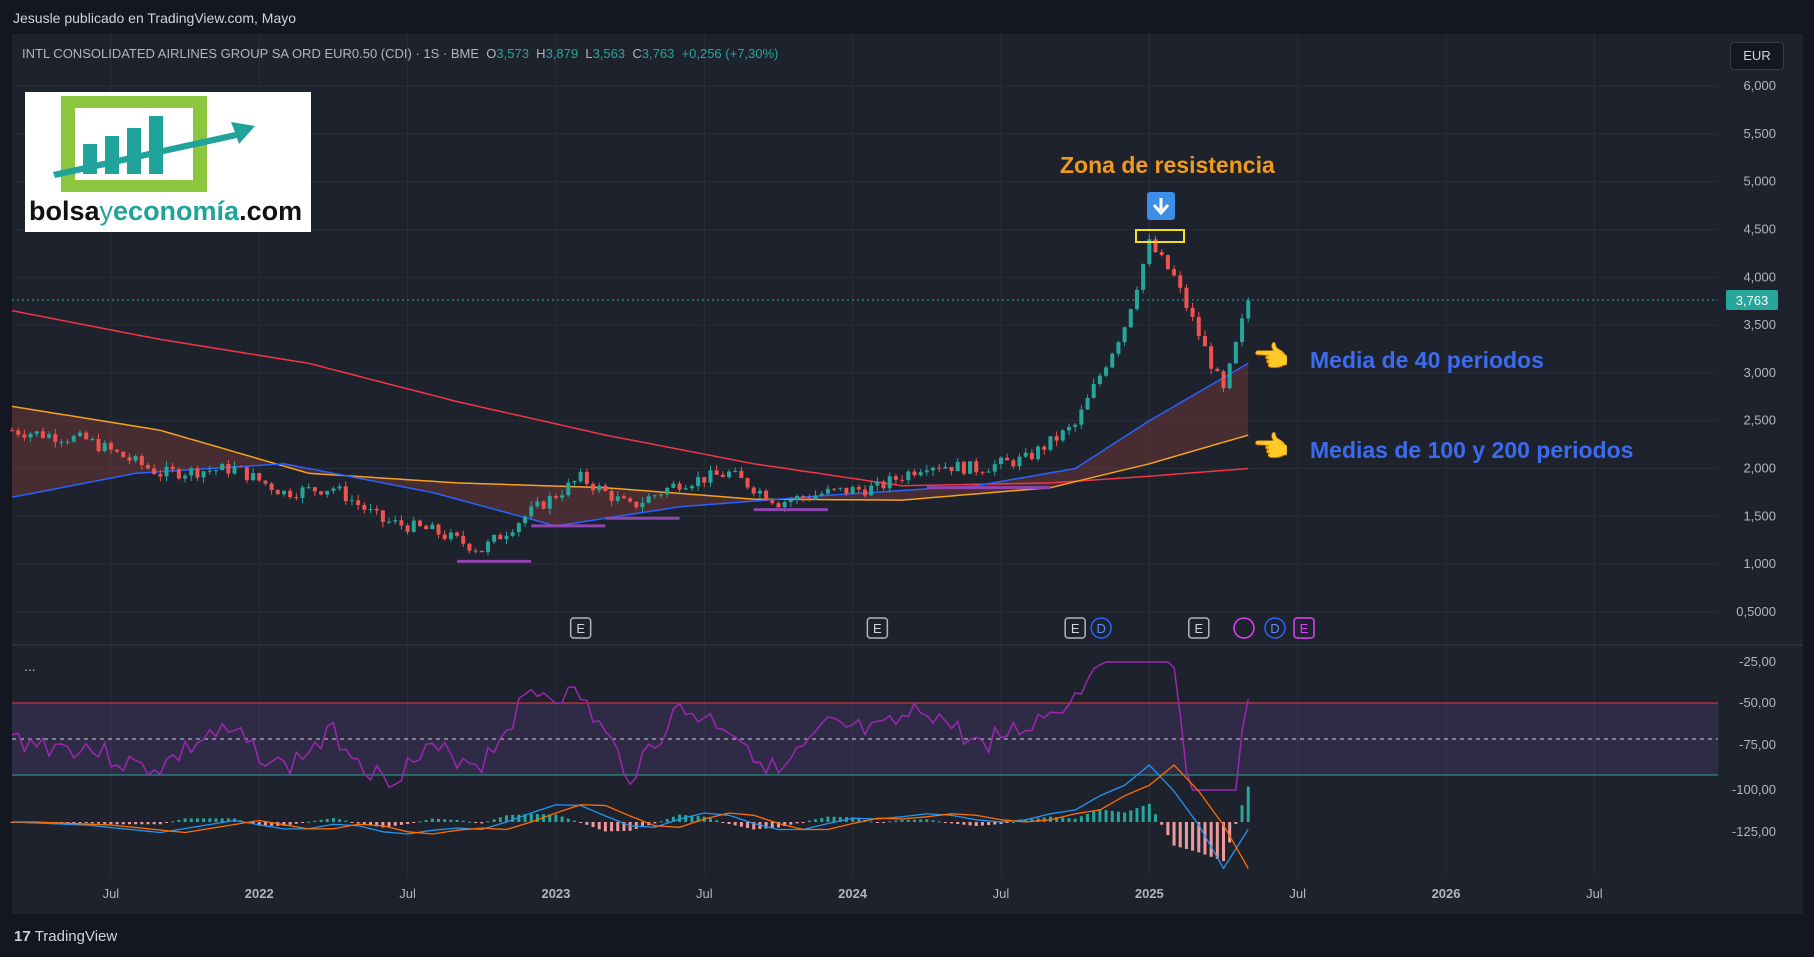 The image size is (1814, 957). Describe the element at coordinates (1759, 133) in the screenshot. I see `price-tick-label: 5,500` at that location.